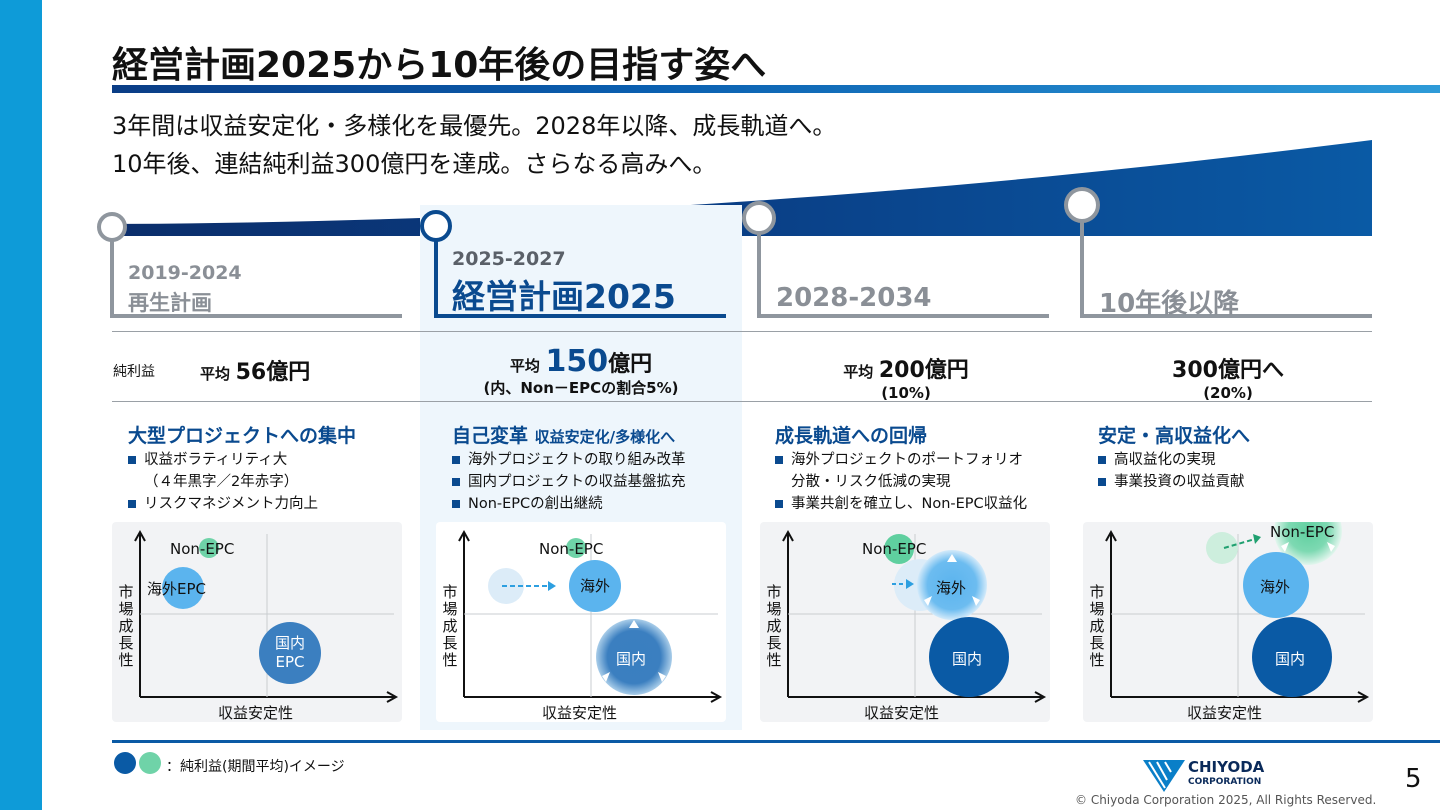 This screenshot has height=810, width=1440. What do you see at coordinates (774, 626) in the screenshot?
I see `chart-3-y-label: 市場成長性` at bounding box center [774, 626].